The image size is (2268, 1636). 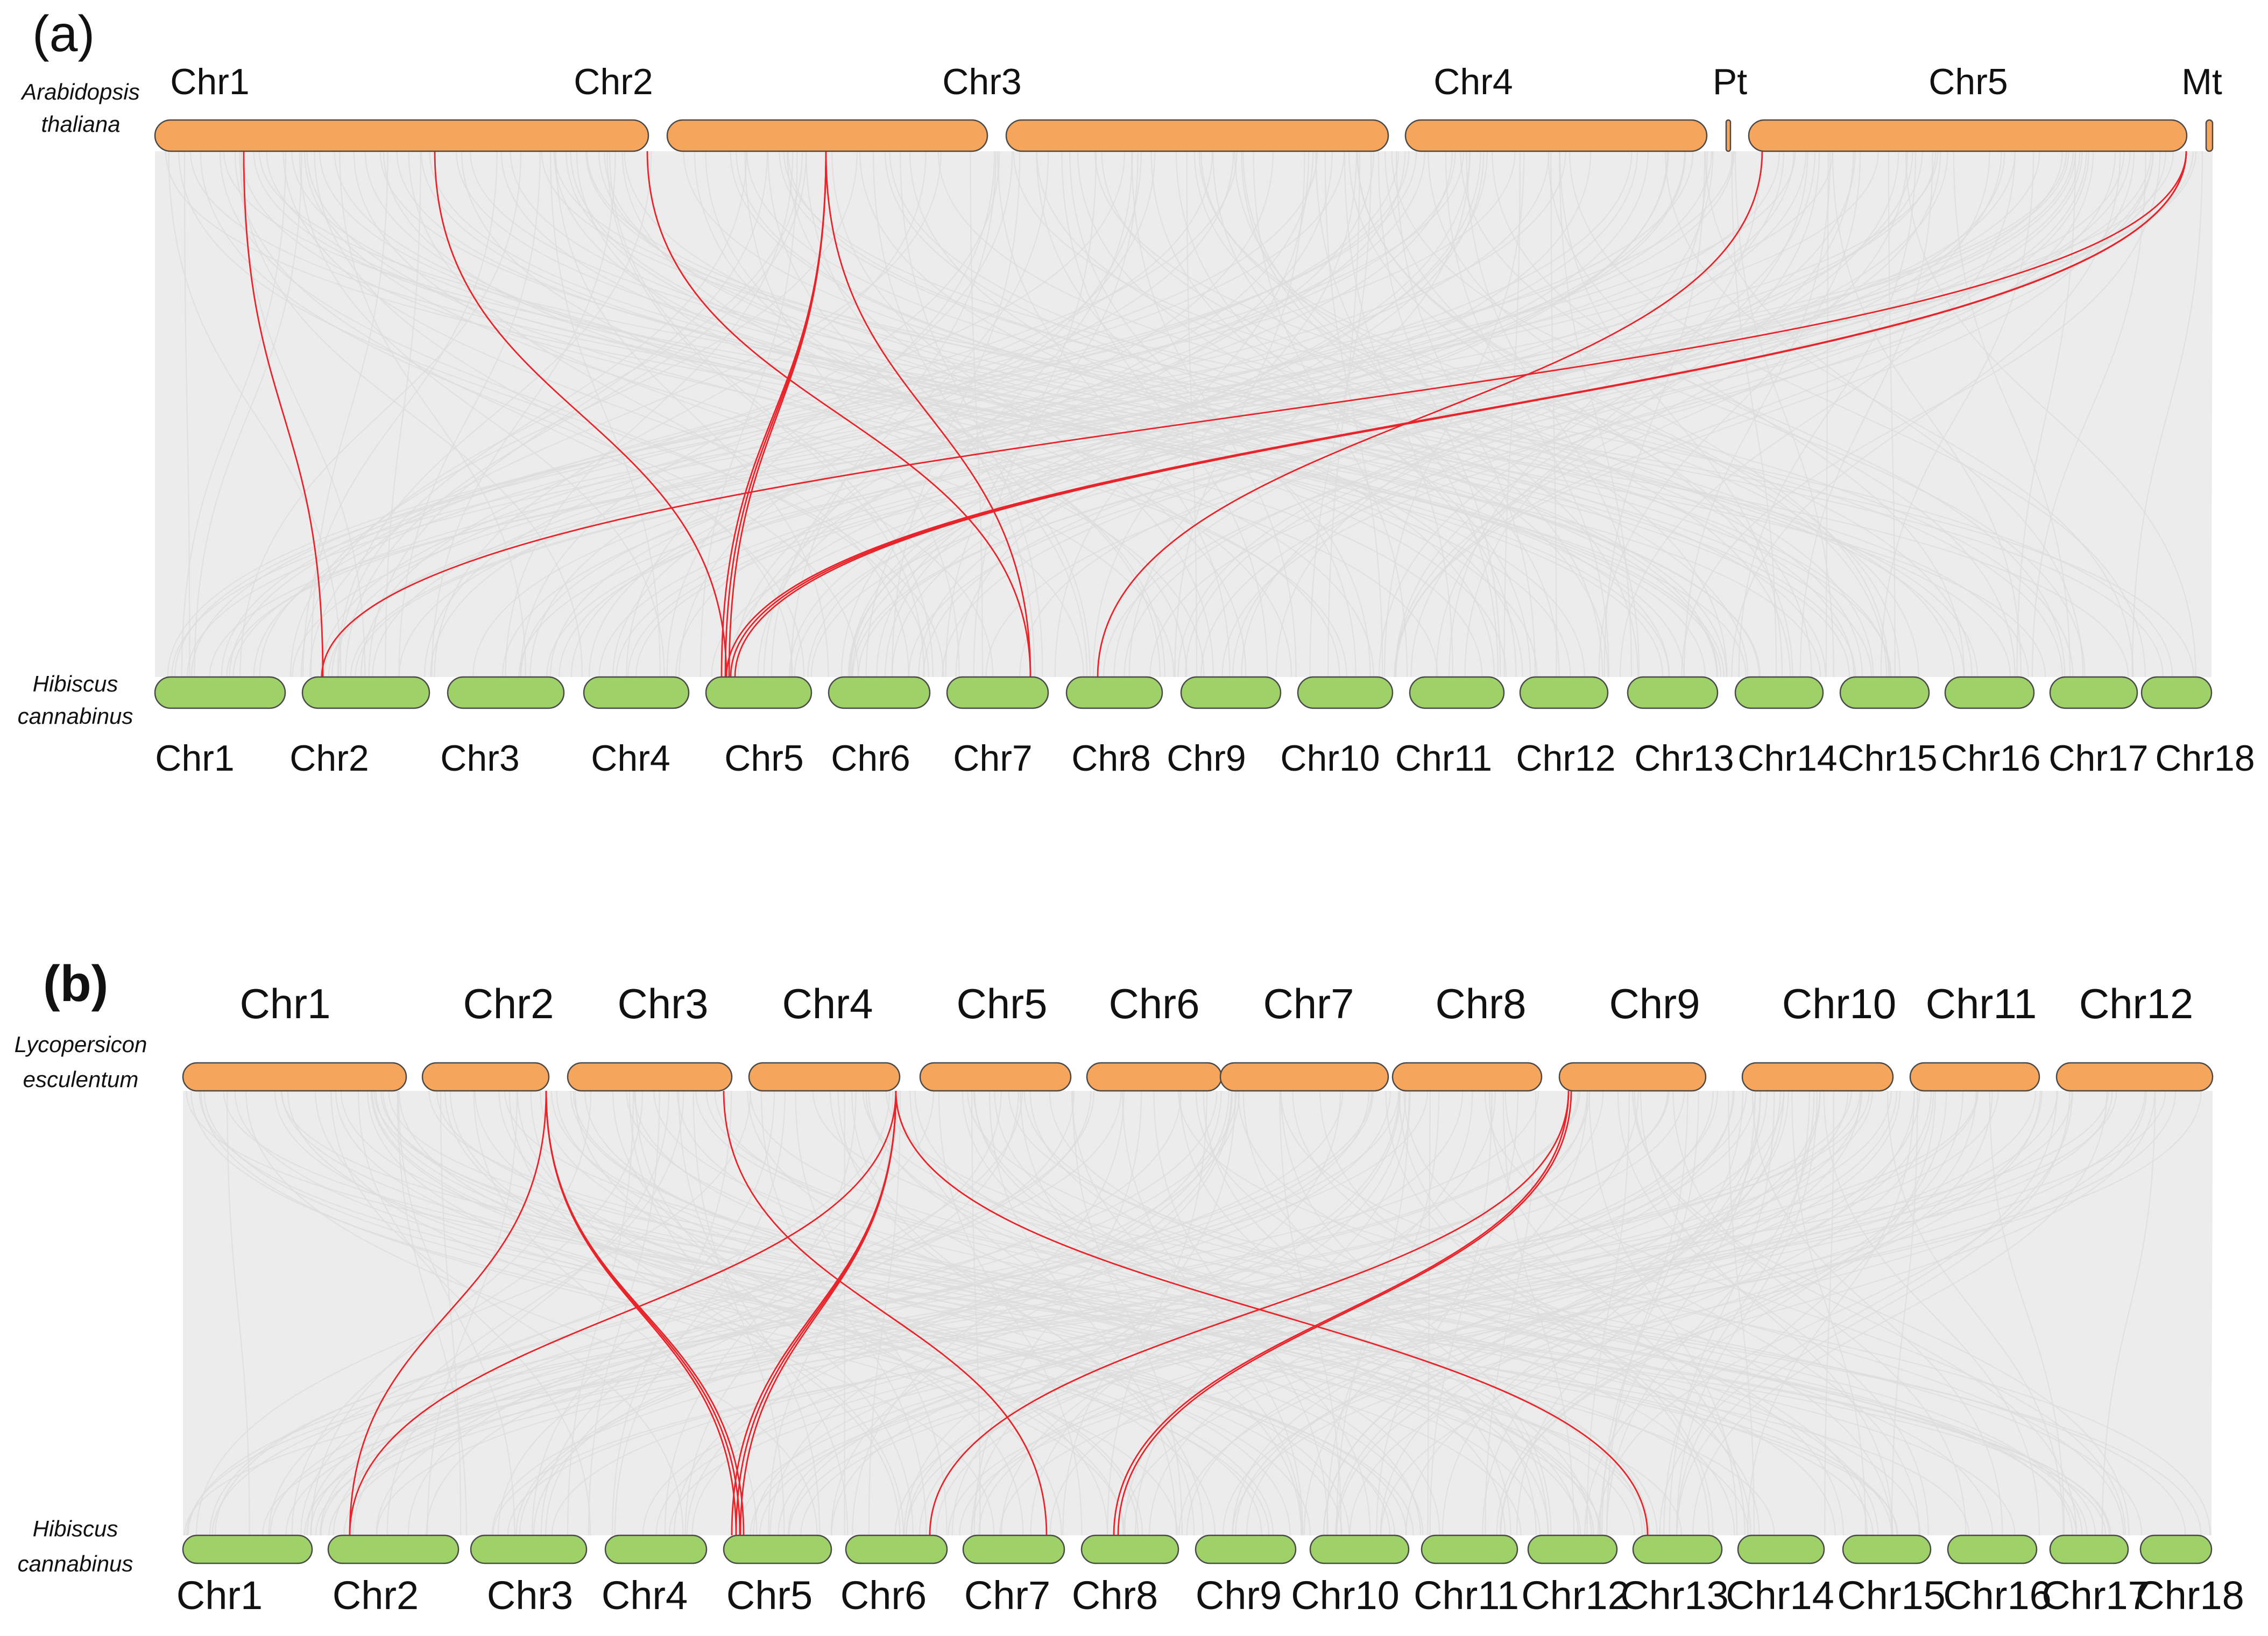 What do you see at coordinates (1787, 758) in the screenshot?
I see `chromosome-label: Chr14` at bounding box center [1787, 758].